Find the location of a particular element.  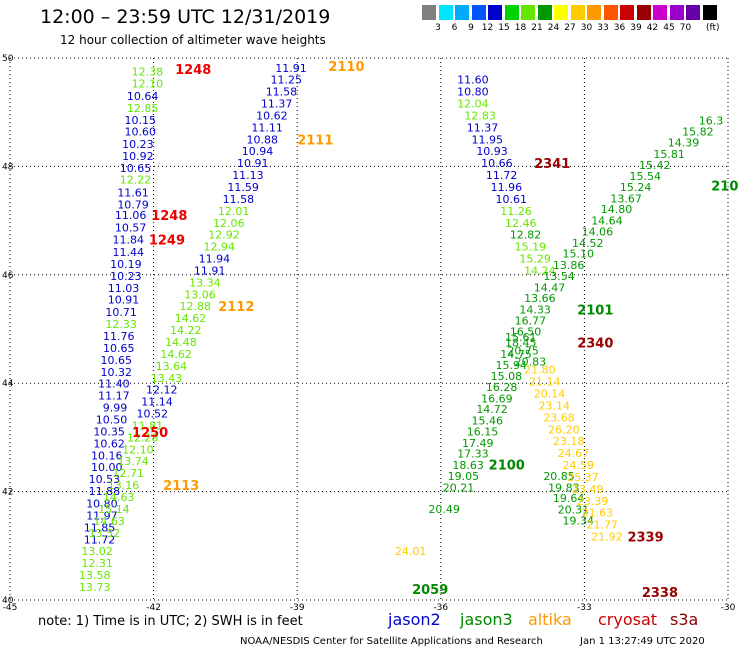

swh-value-label: 24.01 is located at coordinates (411, 551).